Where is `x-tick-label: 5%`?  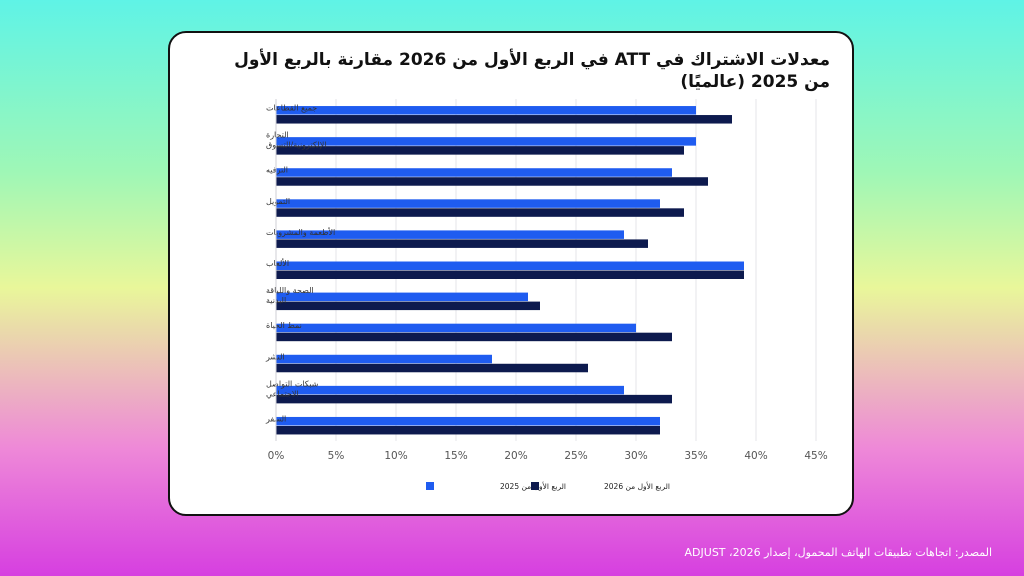 x-tick-label: 5% is located at coordinates (336, 456).